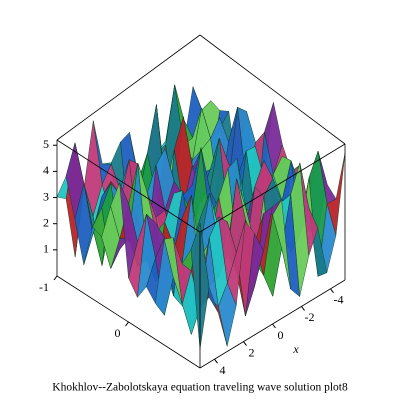  Describe the element at coordinates (46, 196) in the screenshot. I see `z-tick-label: 3` at that location.